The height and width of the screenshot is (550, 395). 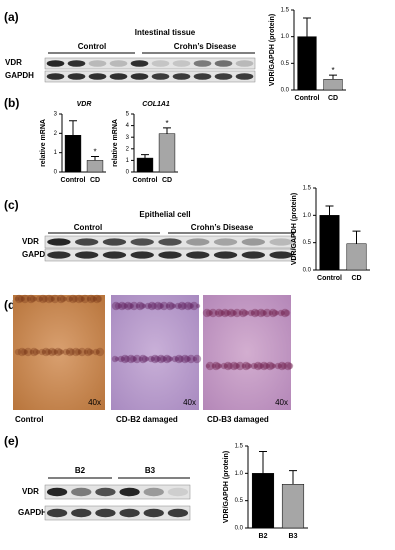 I want to click on blot-title: Epithelial cell, so click(x=164, y=214).